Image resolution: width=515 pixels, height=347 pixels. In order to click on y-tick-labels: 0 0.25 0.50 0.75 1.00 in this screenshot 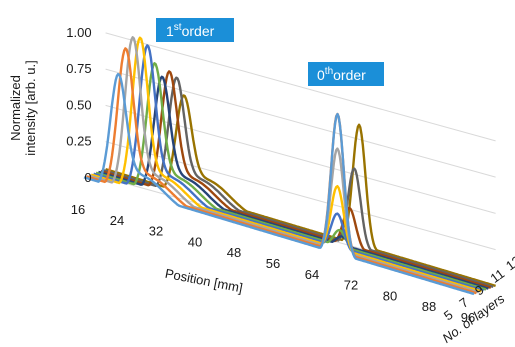, I will do `click(78, 105)`.